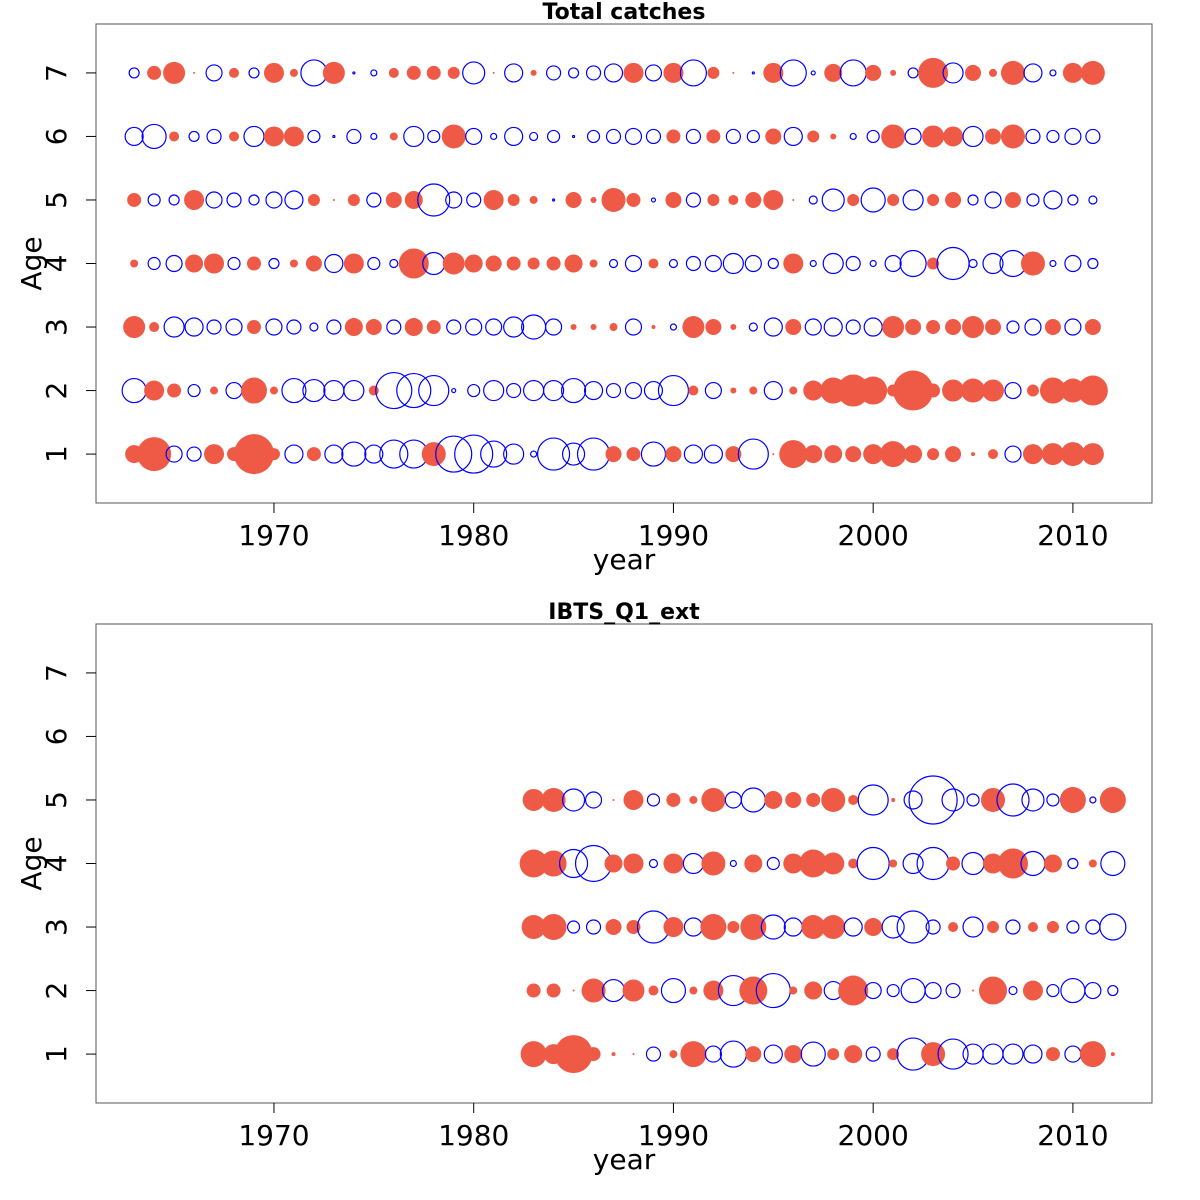 The height and width of the screenshot is (1200, 1200). Describe the element at coordinates (56, 1054) in the screenshot. I see `y-tick-label: 1` at that location.